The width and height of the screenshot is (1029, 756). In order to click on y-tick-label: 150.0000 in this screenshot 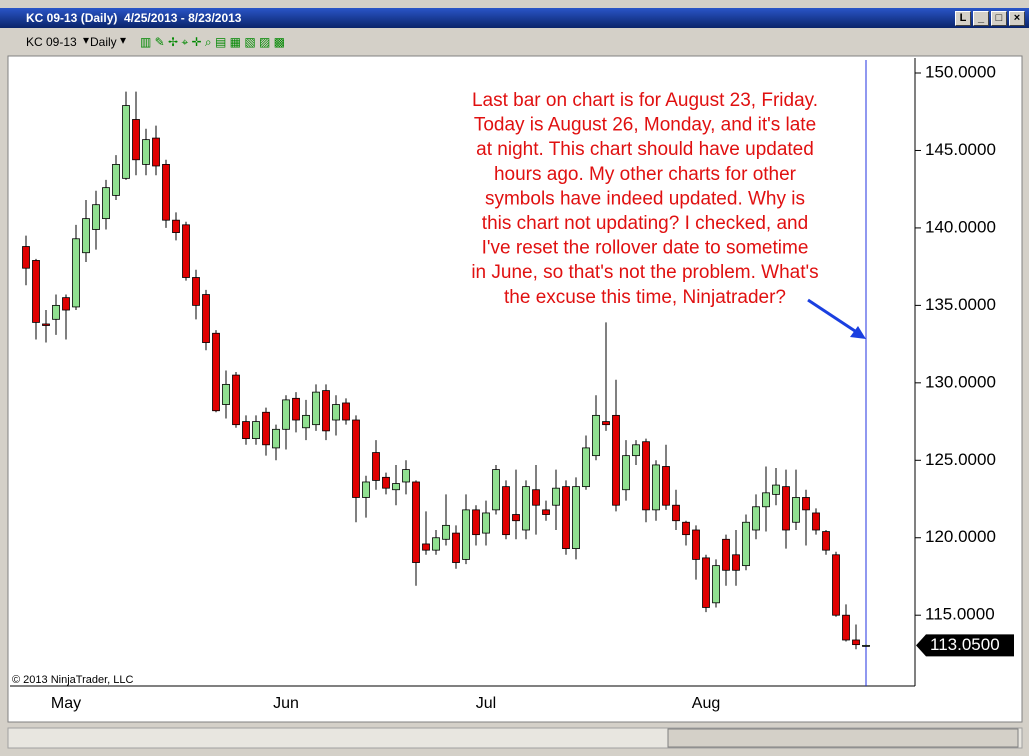, I will do `click(960, 71)`.